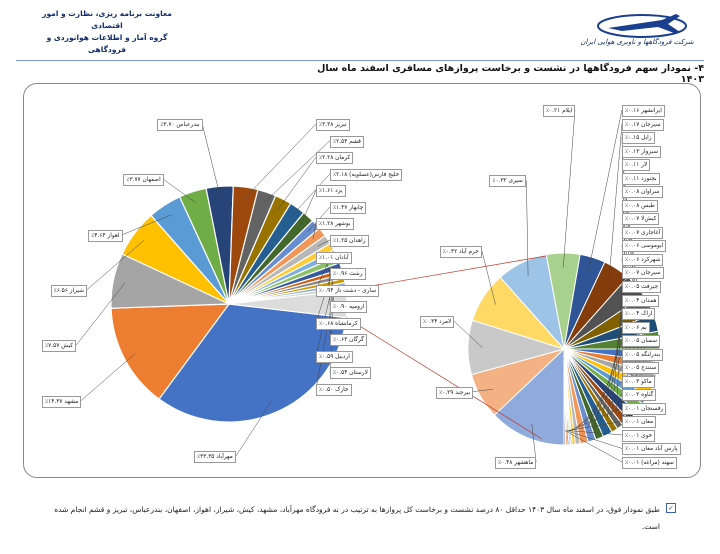  I want to click on secondary-slice-label: لار ۰.۱۱٪, so click(636, 165).